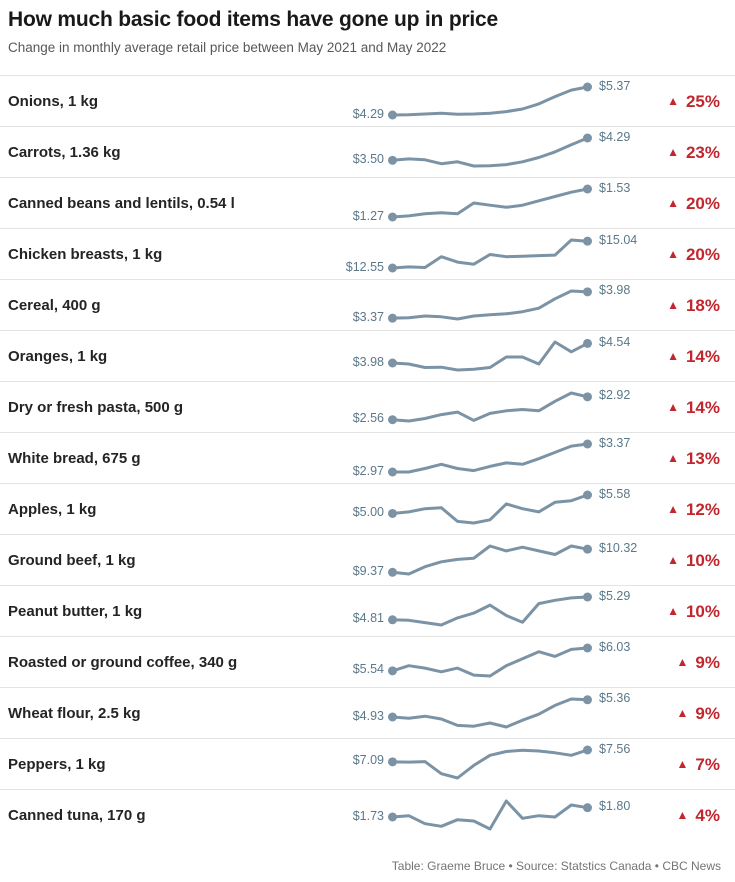  I want to click on end-price-label: $3.37, so click(615, 442).